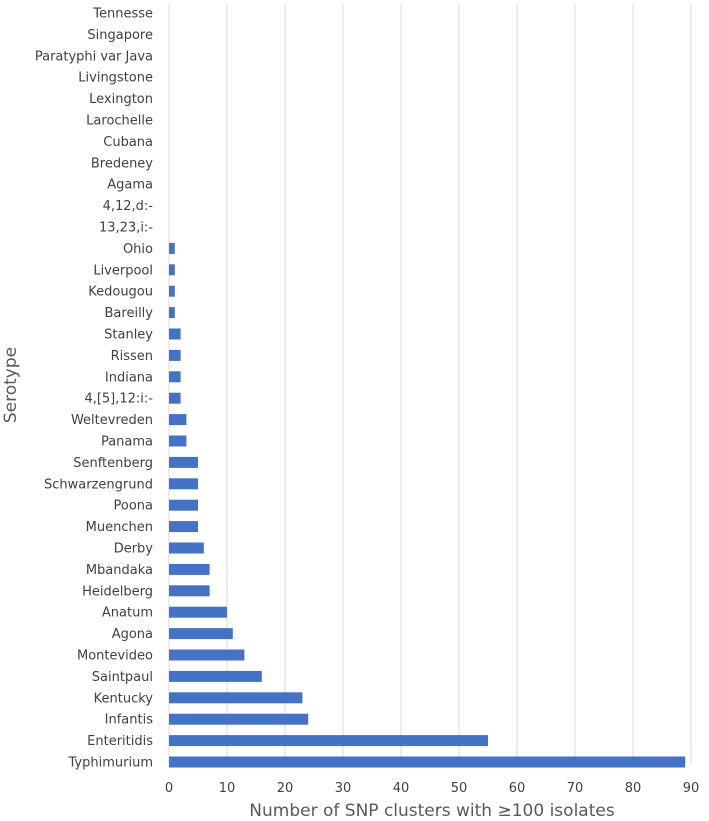 Image resolution: width=709 pixels, height=821 pixels. I want to click on category-label: Derby, so click(134, 549).